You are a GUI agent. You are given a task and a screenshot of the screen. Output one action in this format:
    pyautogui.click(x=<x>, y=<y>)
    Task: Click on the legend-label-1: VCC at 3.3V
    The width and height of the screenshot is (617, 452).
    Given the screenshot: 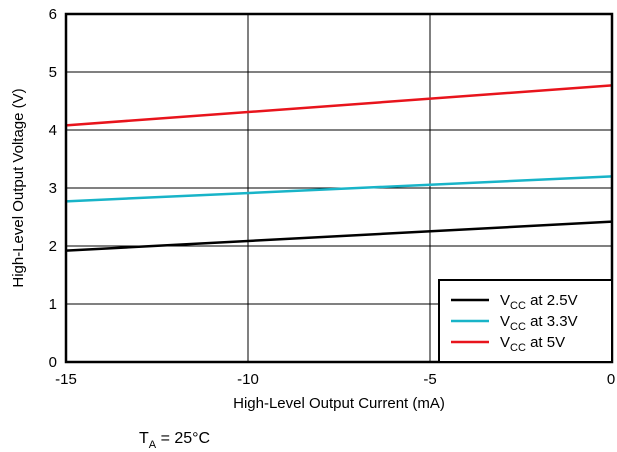 What is the action you would take?
    pyautogui.click(x=539, y=323)
    